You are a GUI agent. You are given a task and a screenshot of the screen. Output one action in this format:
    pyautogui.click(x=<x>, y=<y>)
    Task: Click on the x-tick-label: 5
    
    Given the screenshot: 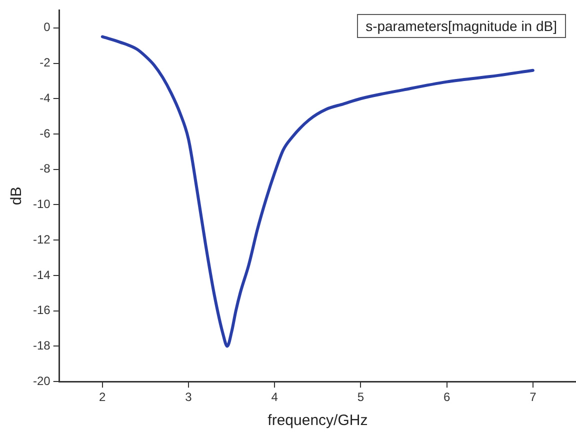 What is the action you would take?
    pyautogui.click(x=360, y=397)
    